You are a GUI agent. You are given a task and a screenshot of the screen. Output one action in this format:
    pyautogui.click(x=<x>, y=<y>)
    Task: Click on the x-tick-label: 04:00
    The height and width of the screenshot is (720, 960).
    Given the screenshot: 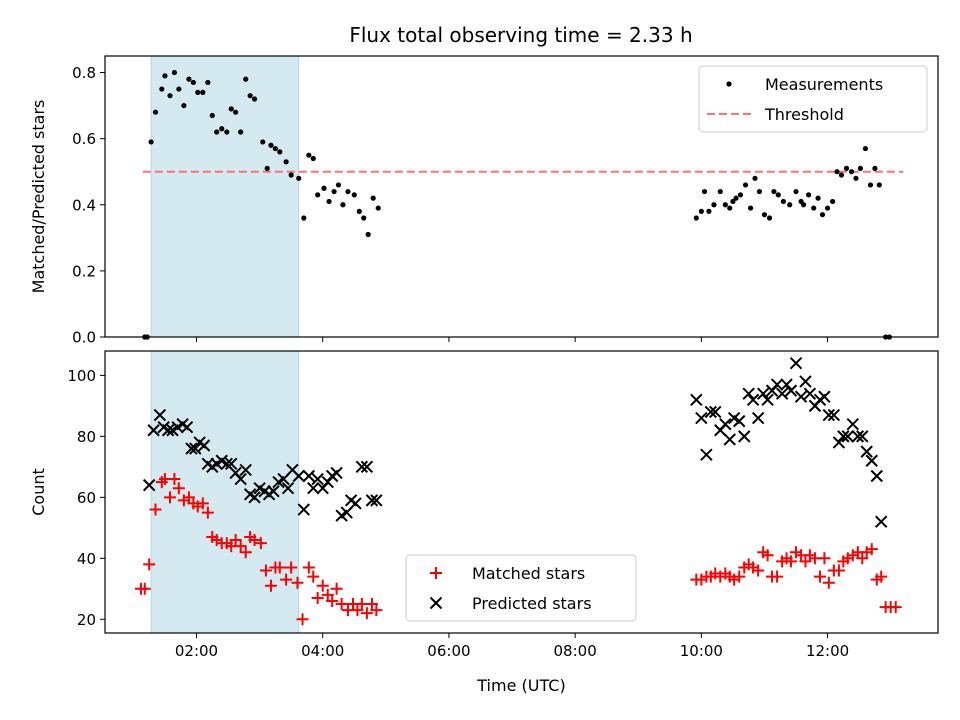 What is the action you would take?
    pyautogui.click(x=322, y=651)
    